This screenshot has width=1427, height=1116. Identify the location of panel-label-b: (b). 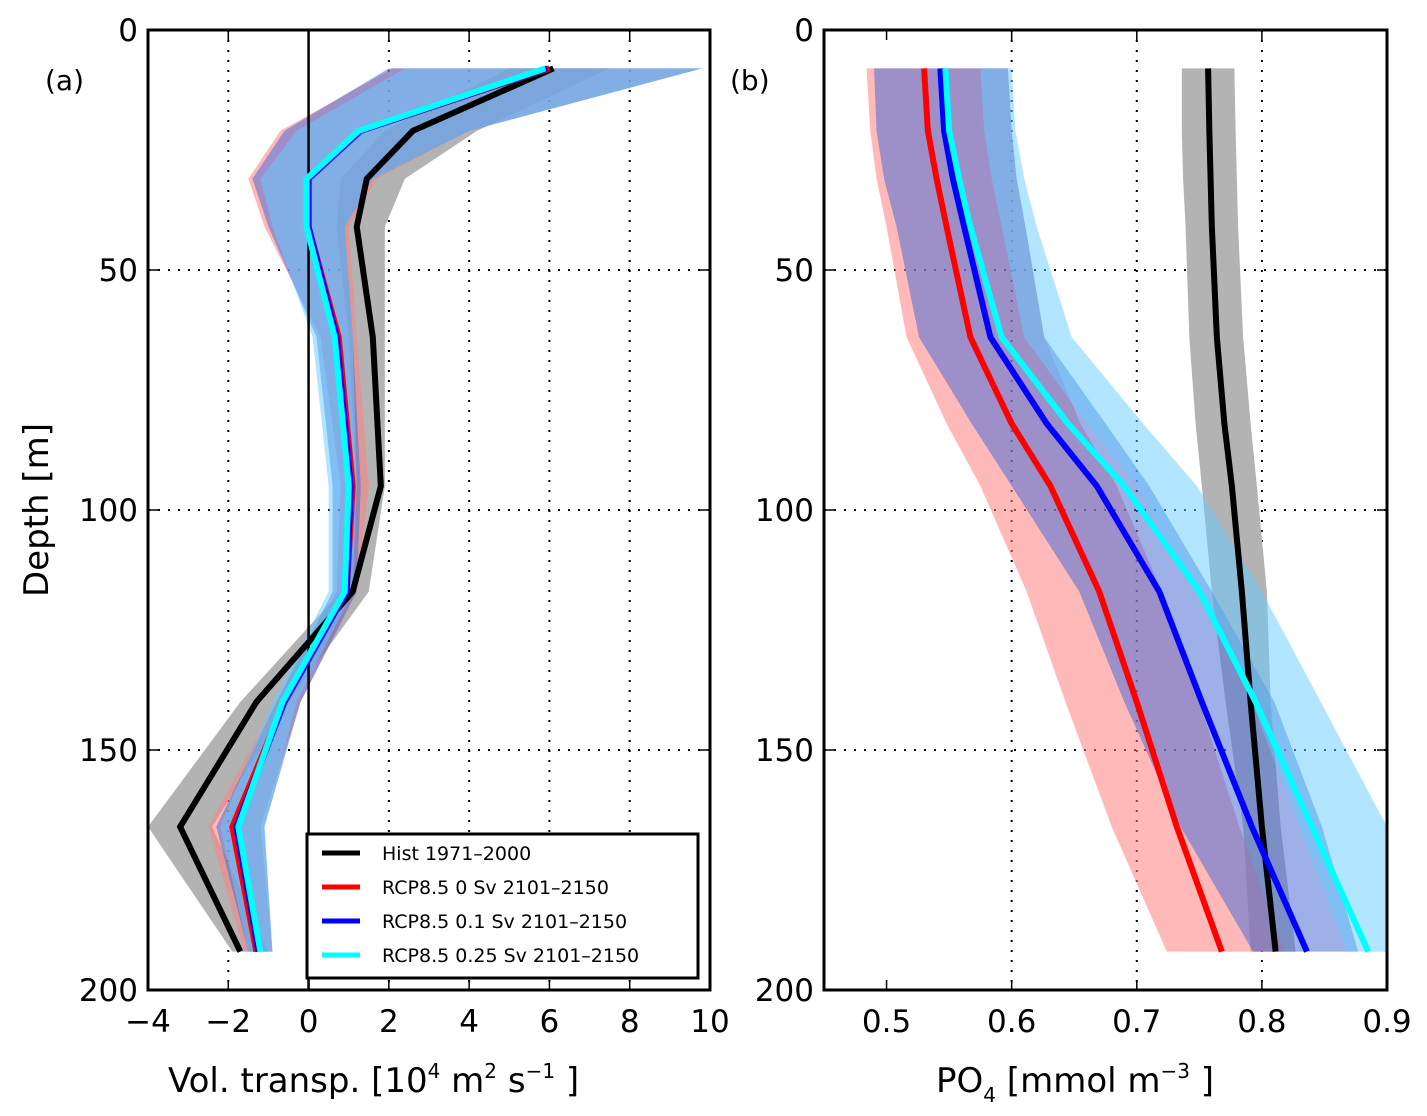
(750, 80).